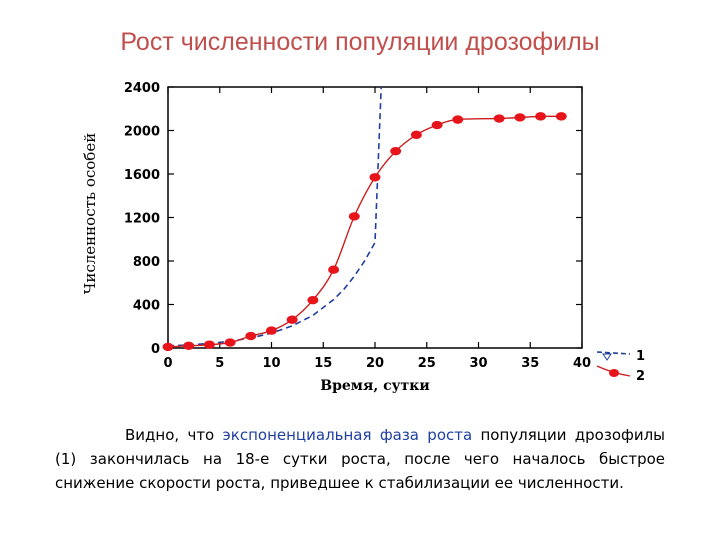 Image resolution: width=720 pixels, height=540 pixels. What do you see at coordinates (142, 219) in the screenshot?
I see `y-tick-label: 1200` at bounding box center [142, 219].